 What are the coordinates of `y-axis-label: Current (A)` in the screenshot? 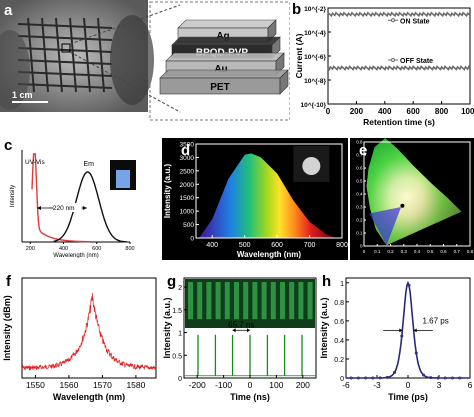 It's located at (299, 55).